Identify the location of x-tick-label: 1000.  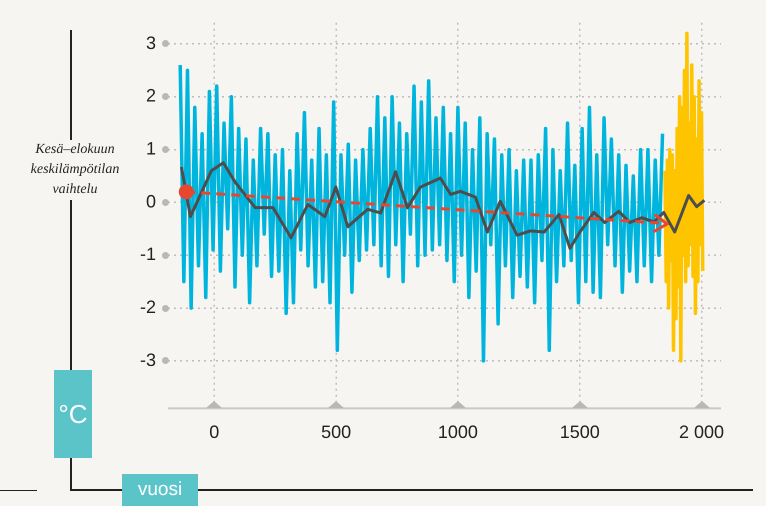
(458, 432).